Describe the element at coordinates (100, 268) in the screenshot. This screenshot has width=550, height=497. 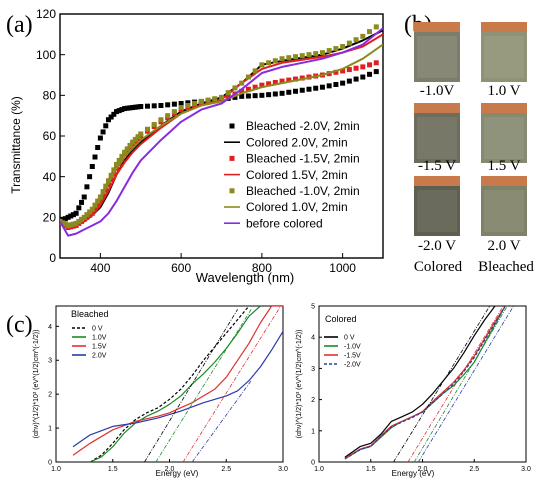
I see `x-tick-label: 400` at that location.